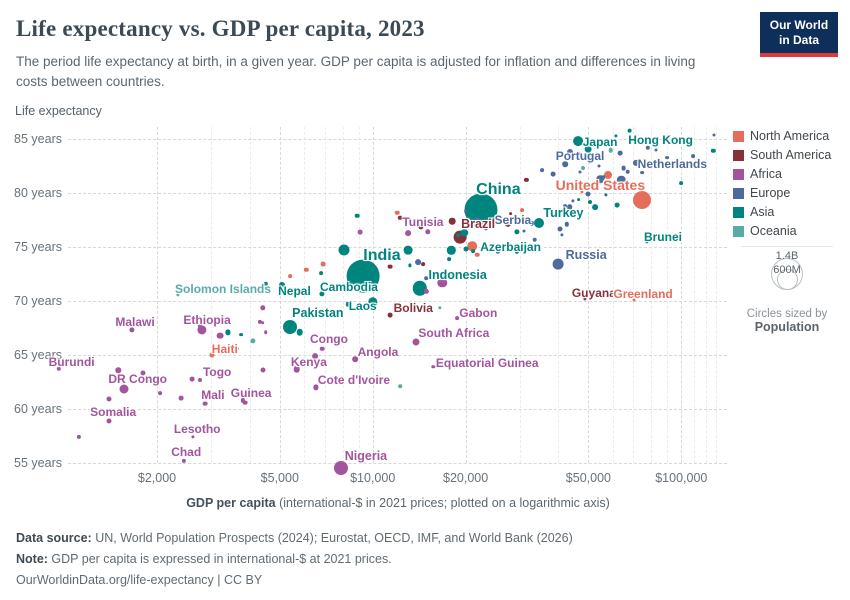 Image resolution: width=850 pixels, height=600 pixels. I want to click on legend-item-asia: Asia, so click(782, 212).